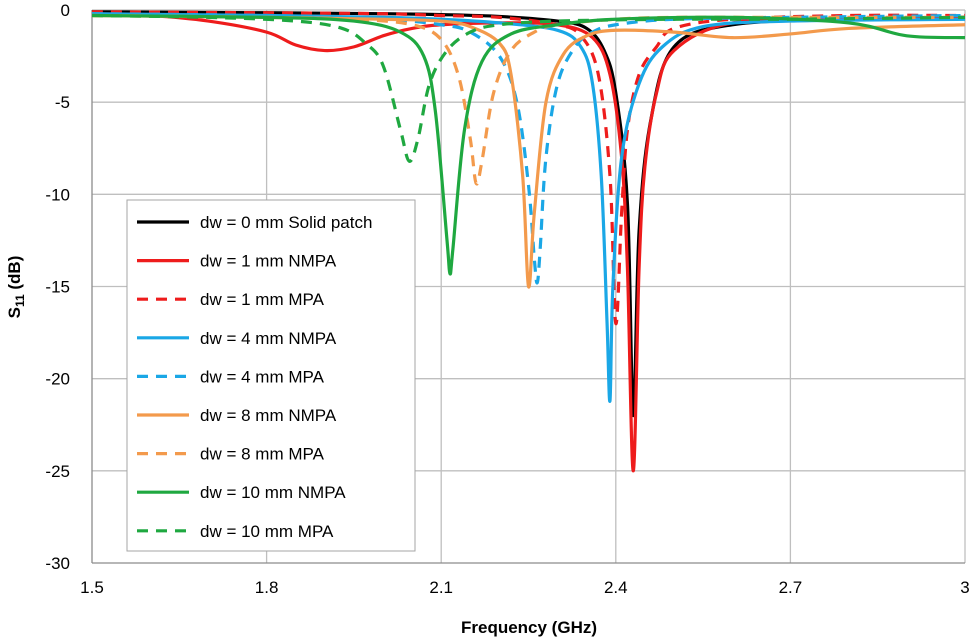 The height and width of the screenshot is (640, 975). I want to click on y-tick-label: -10, so click(57, 194).